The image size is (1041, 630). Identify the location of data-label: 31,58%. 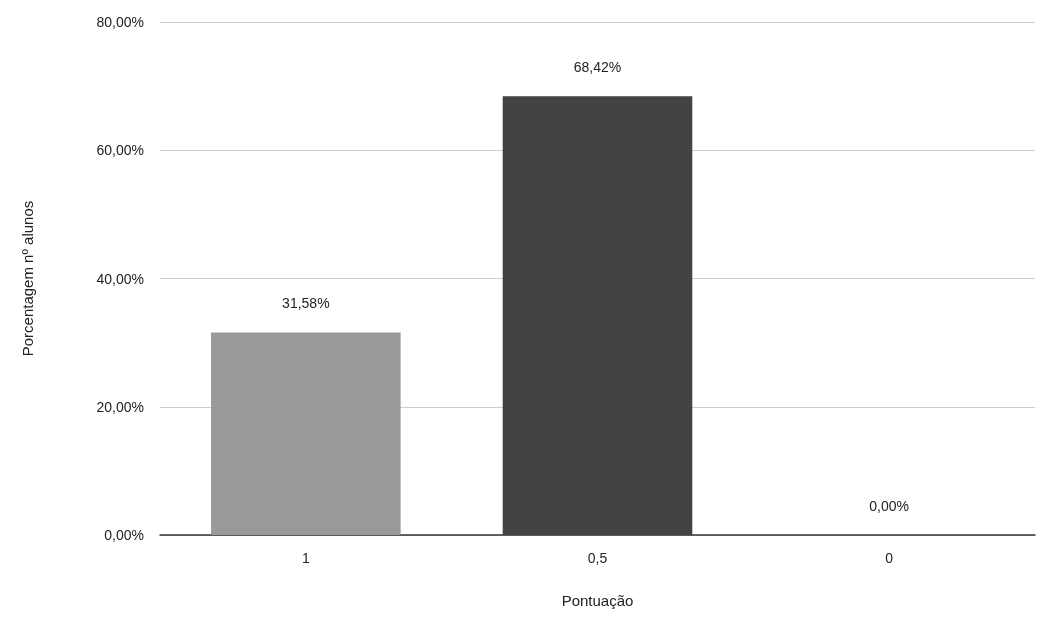
(306, 303).